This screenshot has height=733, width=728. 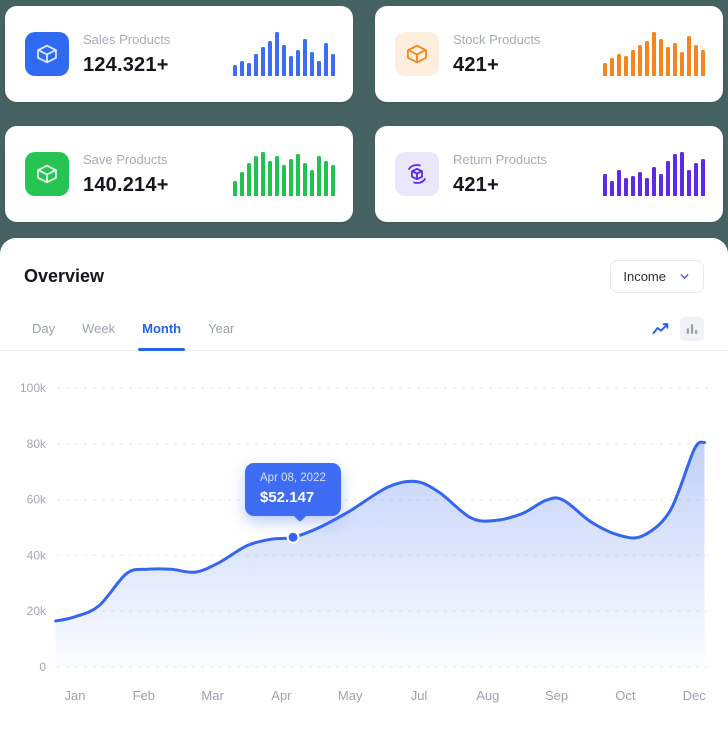 What do you see at coordinates (37, 611) in the screenshot?
I see `y-tick-label: 20k` at bounding box center [37, 611].